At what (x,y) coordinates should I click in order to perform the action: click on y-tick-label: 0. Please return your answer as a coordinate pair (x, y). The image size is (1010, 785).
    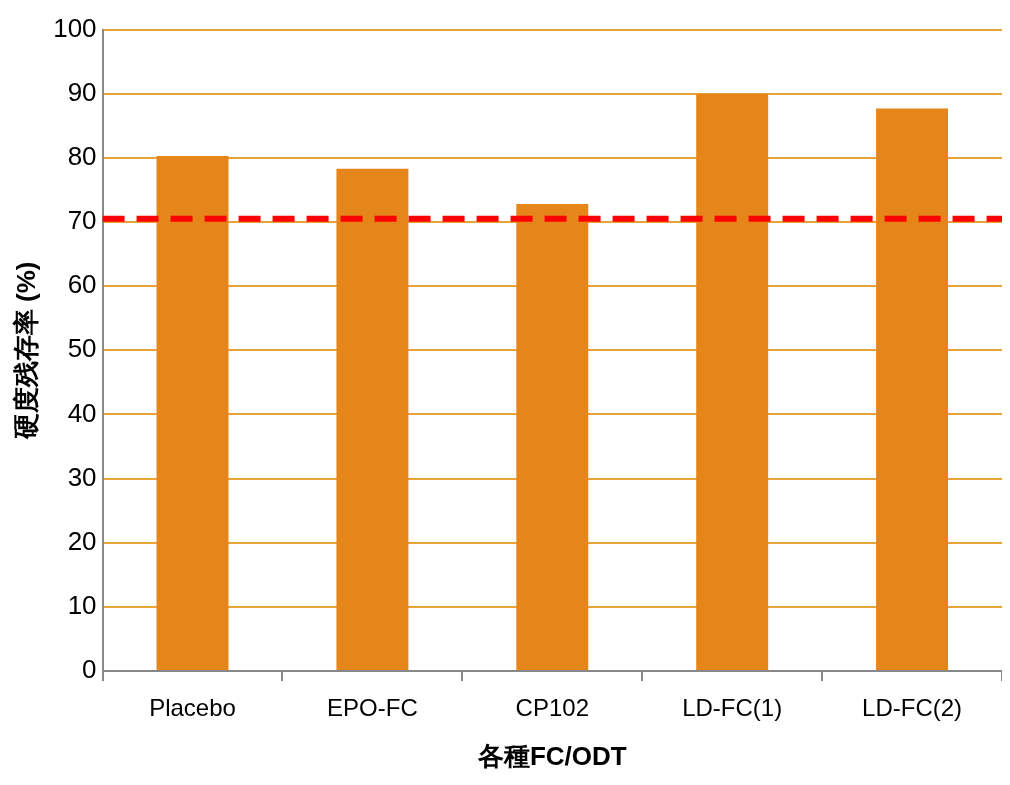
    Looking at the image, I should click on (89, 669).